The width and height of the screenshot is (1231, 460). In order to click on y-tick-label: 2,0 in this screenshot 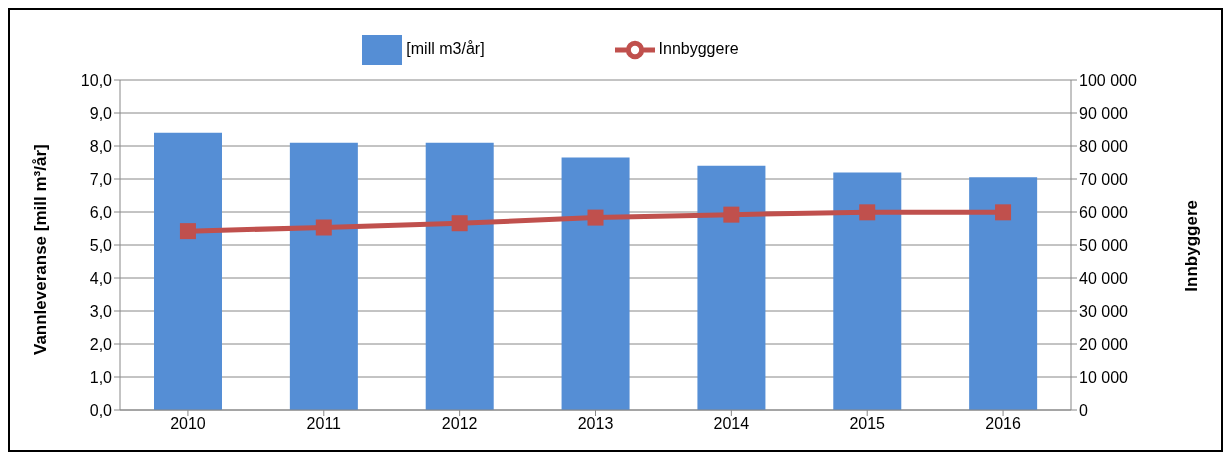, I will do `click(101, 344)`.